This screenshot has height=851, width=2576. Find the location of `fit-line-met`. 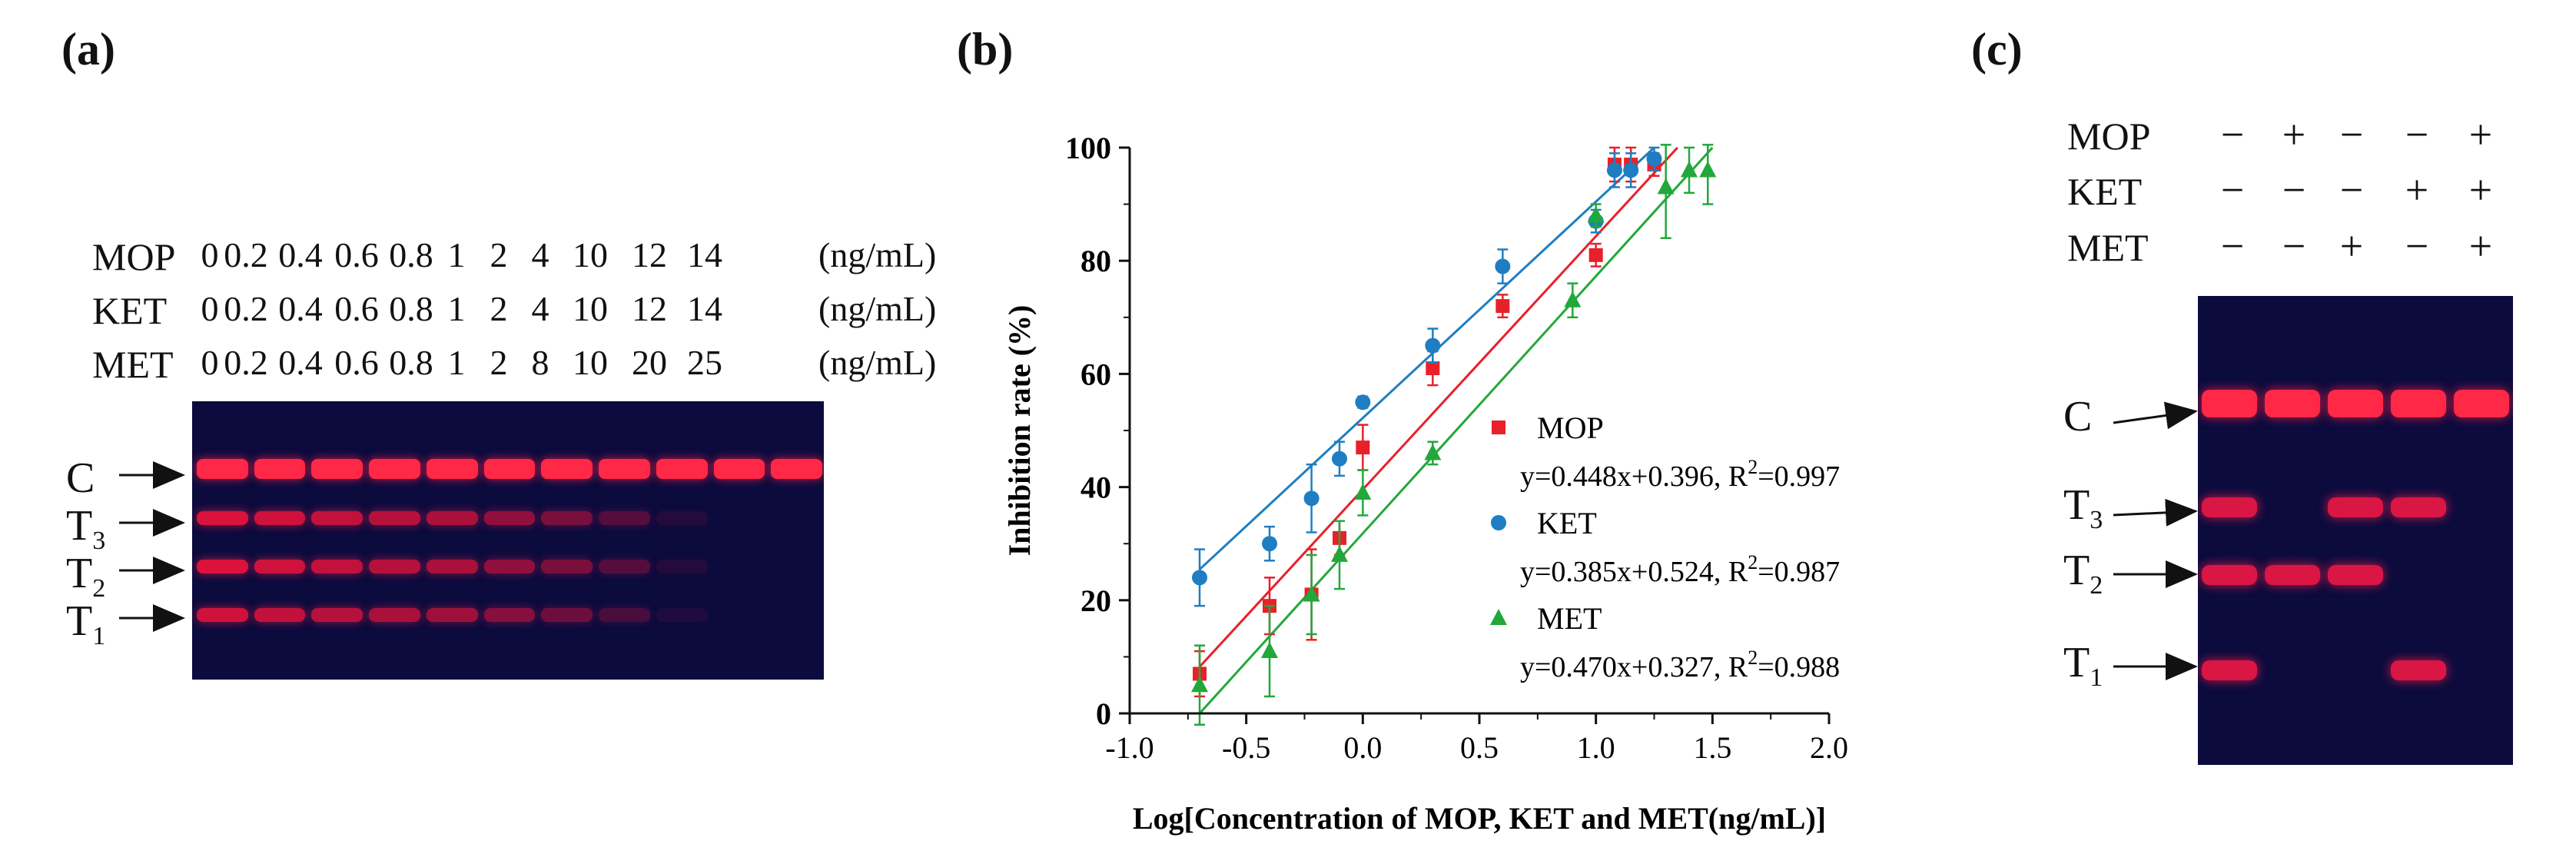

fit-line-met is located at coordinates (1456, 430).